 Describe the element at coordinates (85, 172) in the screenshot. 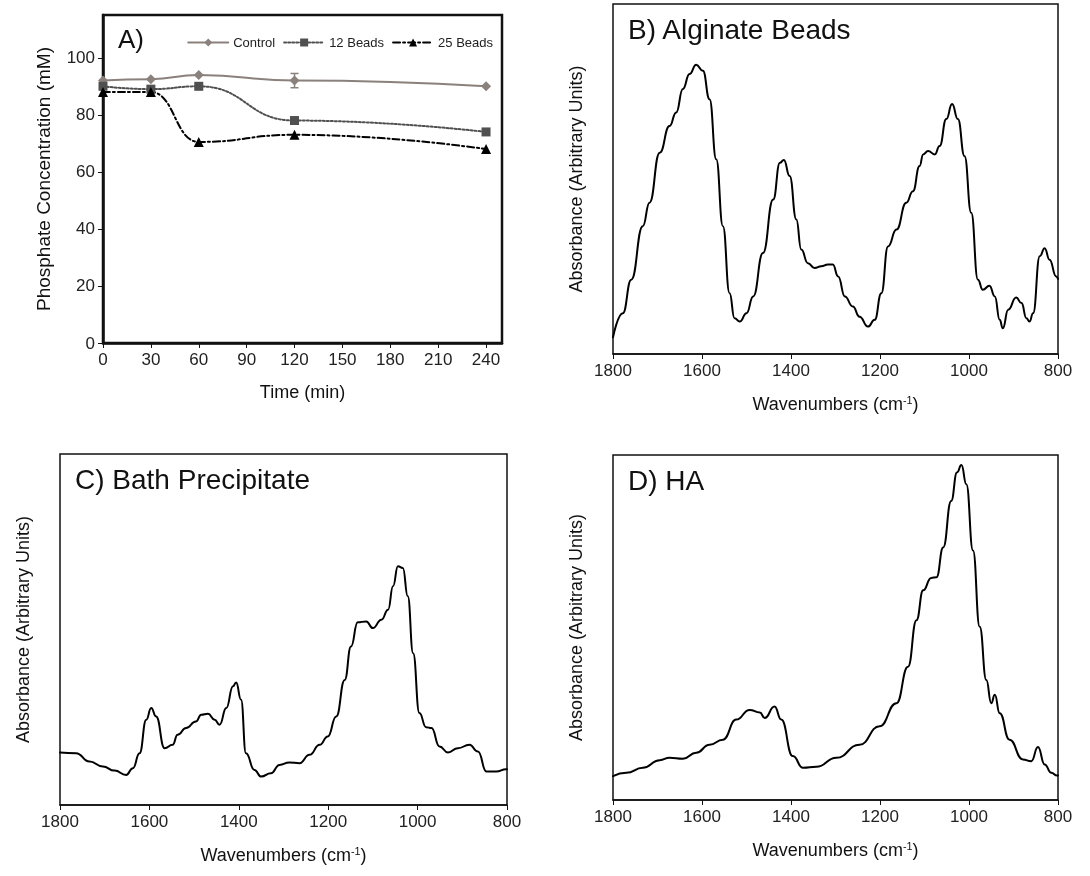

I see `y-tick-label: 60` at that location.